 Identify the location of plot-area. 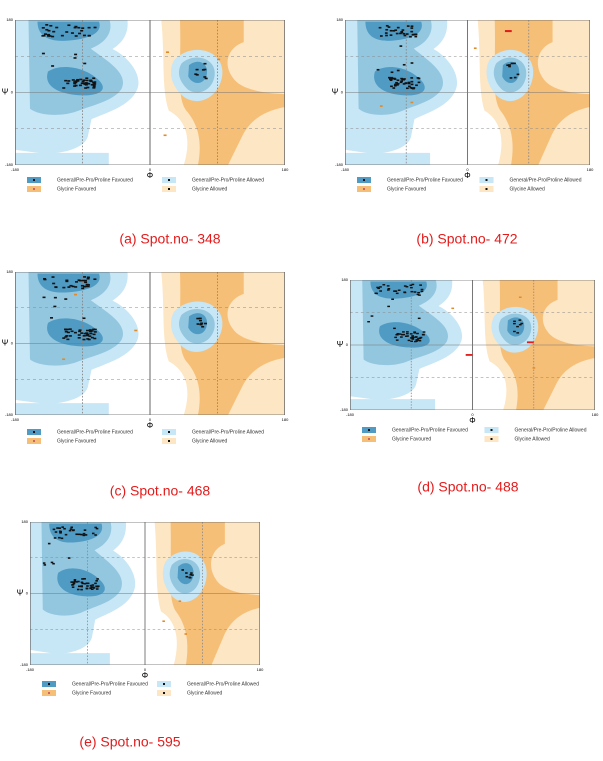
(472, 345).